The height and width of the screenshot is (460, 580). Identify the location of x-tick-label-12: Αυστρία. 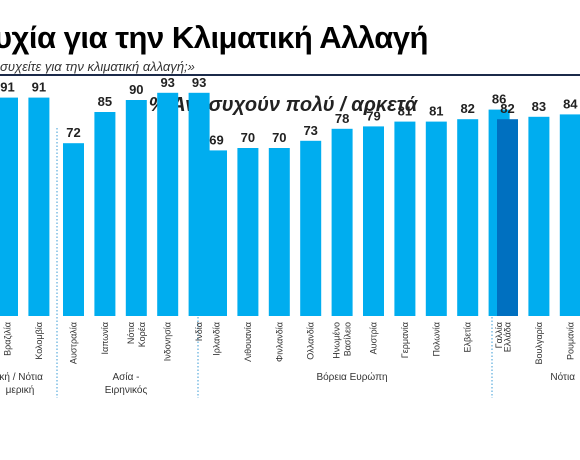
(374, 338).